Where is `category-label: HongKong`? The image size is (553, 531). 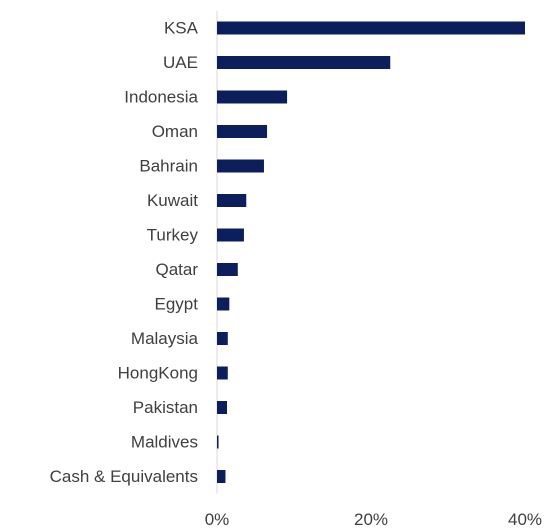
category-label: HongKong is located at coordinates (158, 373).